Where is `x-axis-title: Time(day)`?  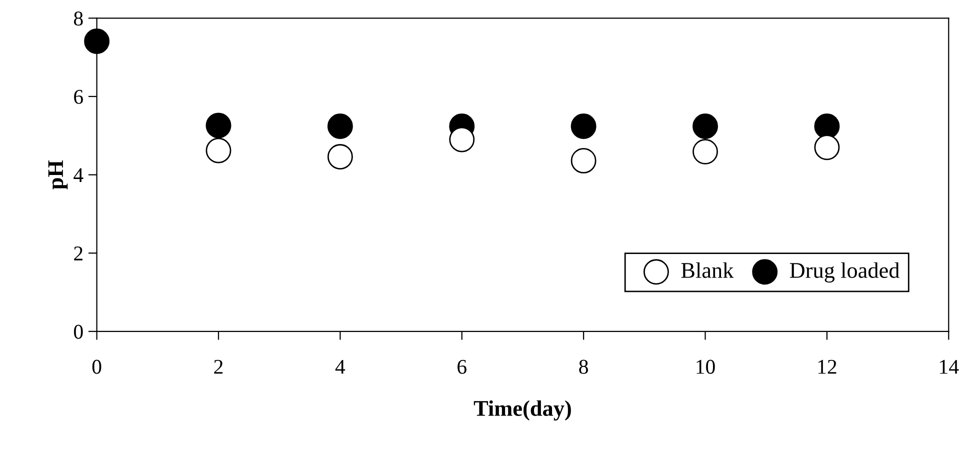
x-axis-title: Time(day) is located at coordinates (522, 410).